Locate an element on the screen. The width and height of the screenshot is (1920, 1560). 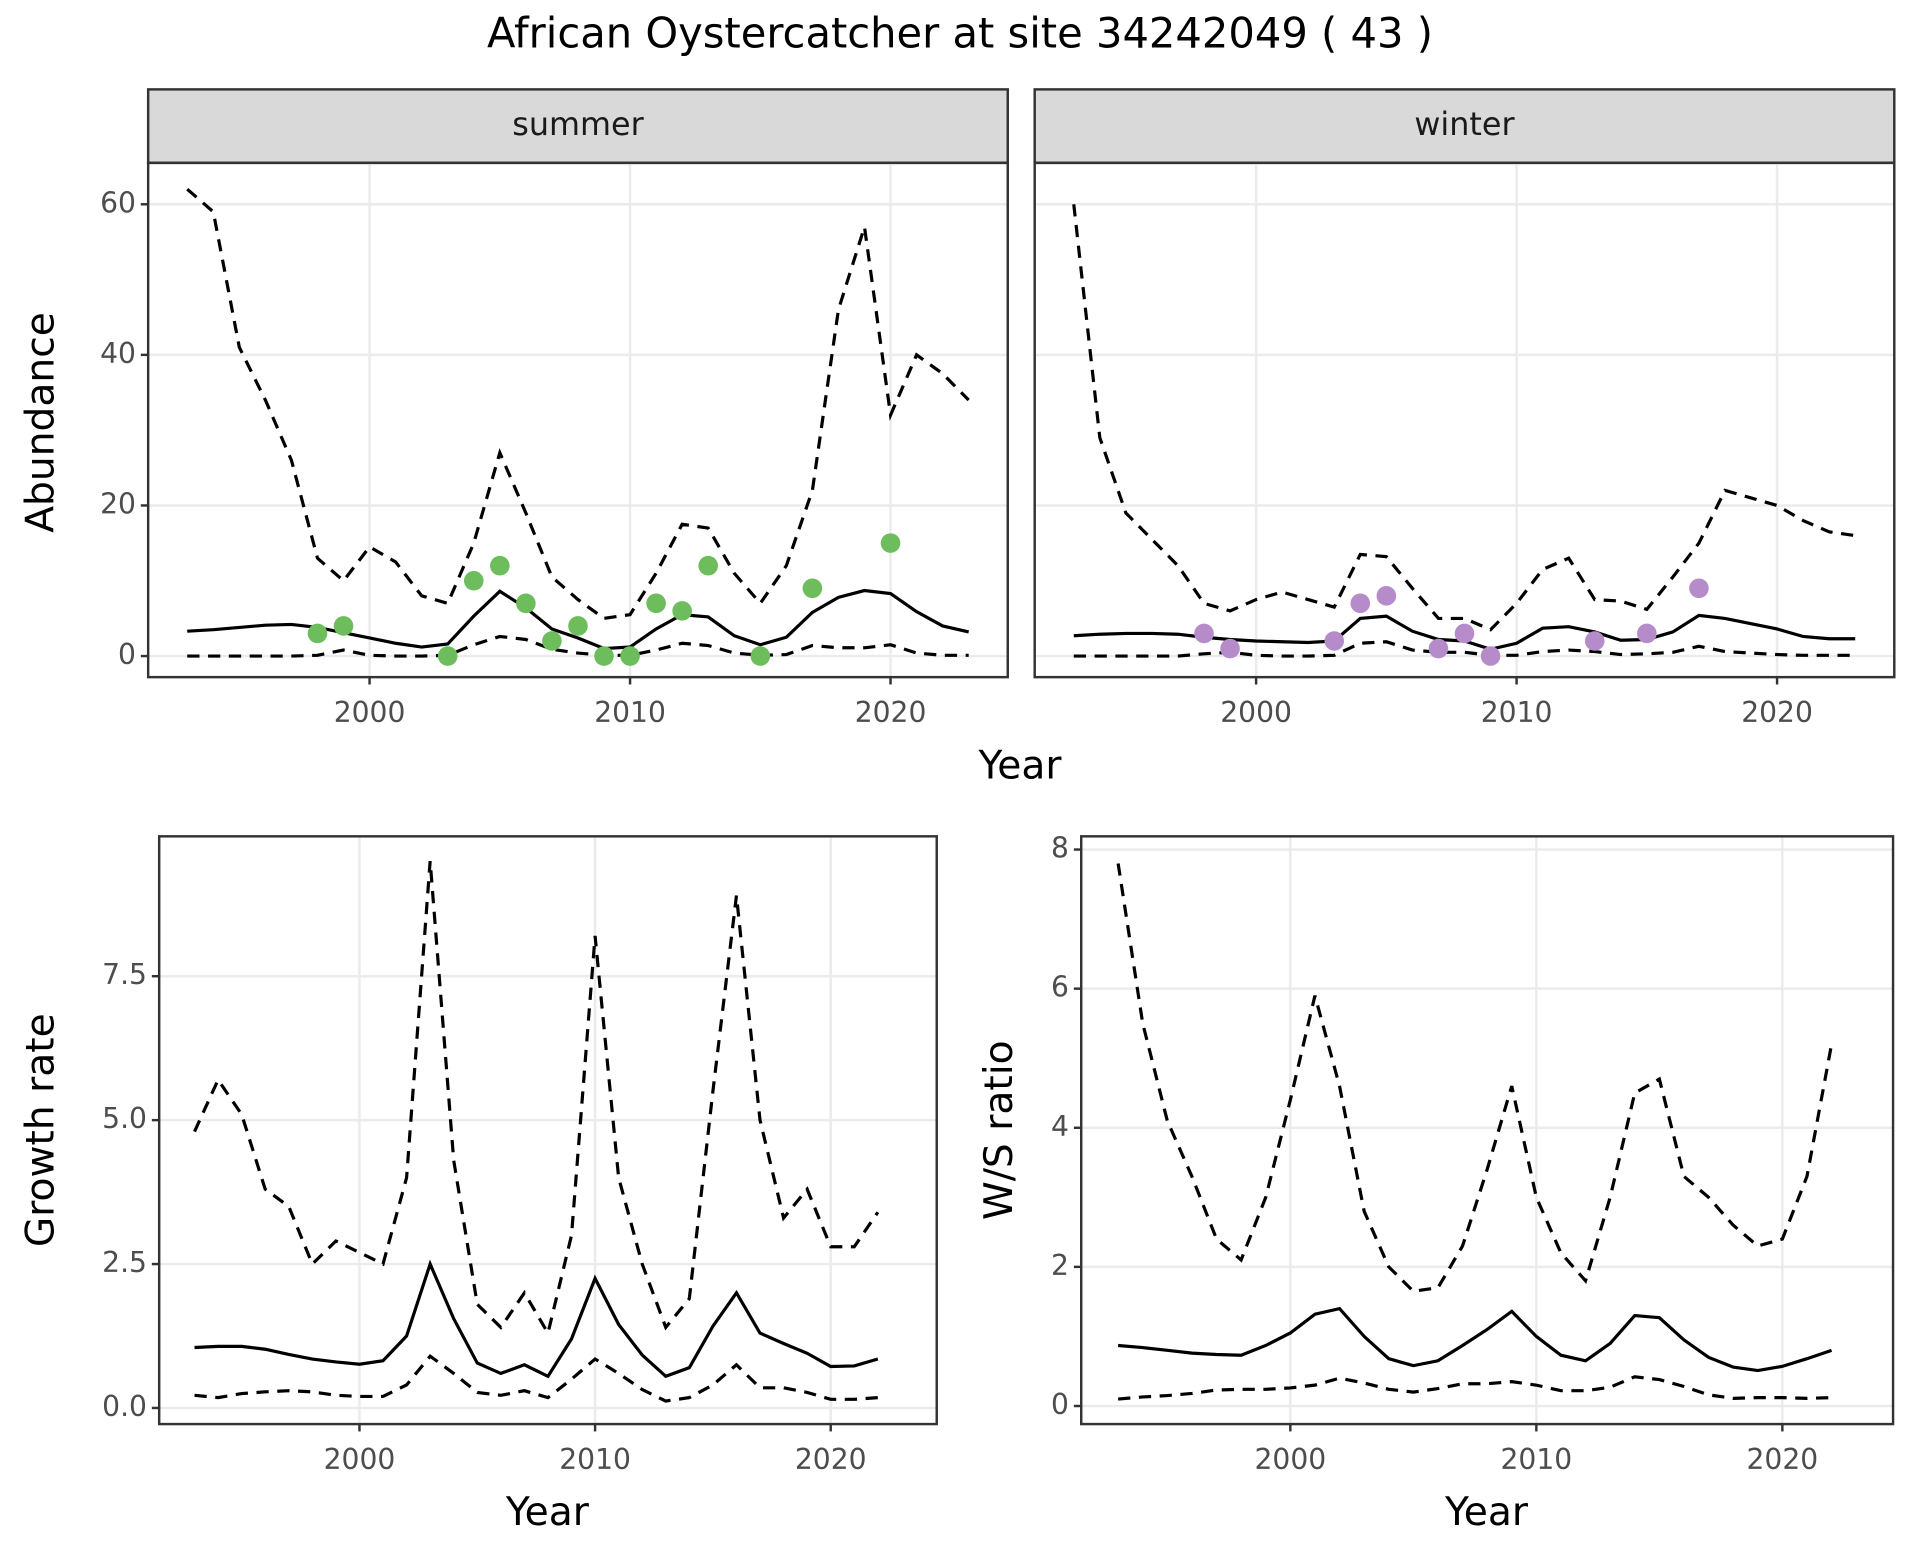
y-tick-label: 5.0 is located at coordinates (124, 1118).